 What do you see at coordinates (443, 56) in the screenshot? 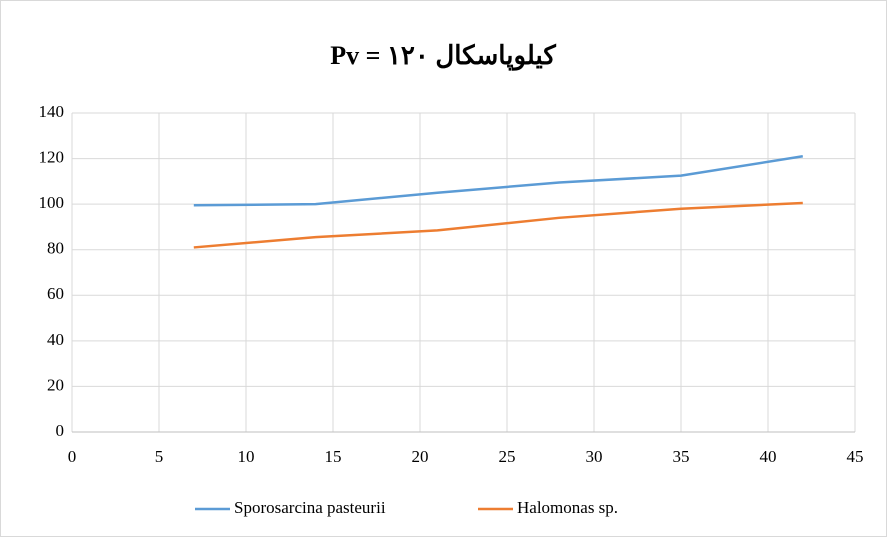
I see `chart-title: Pv = ۱۲۰ کیلوپاسکال` at bounding box center [443, 56].